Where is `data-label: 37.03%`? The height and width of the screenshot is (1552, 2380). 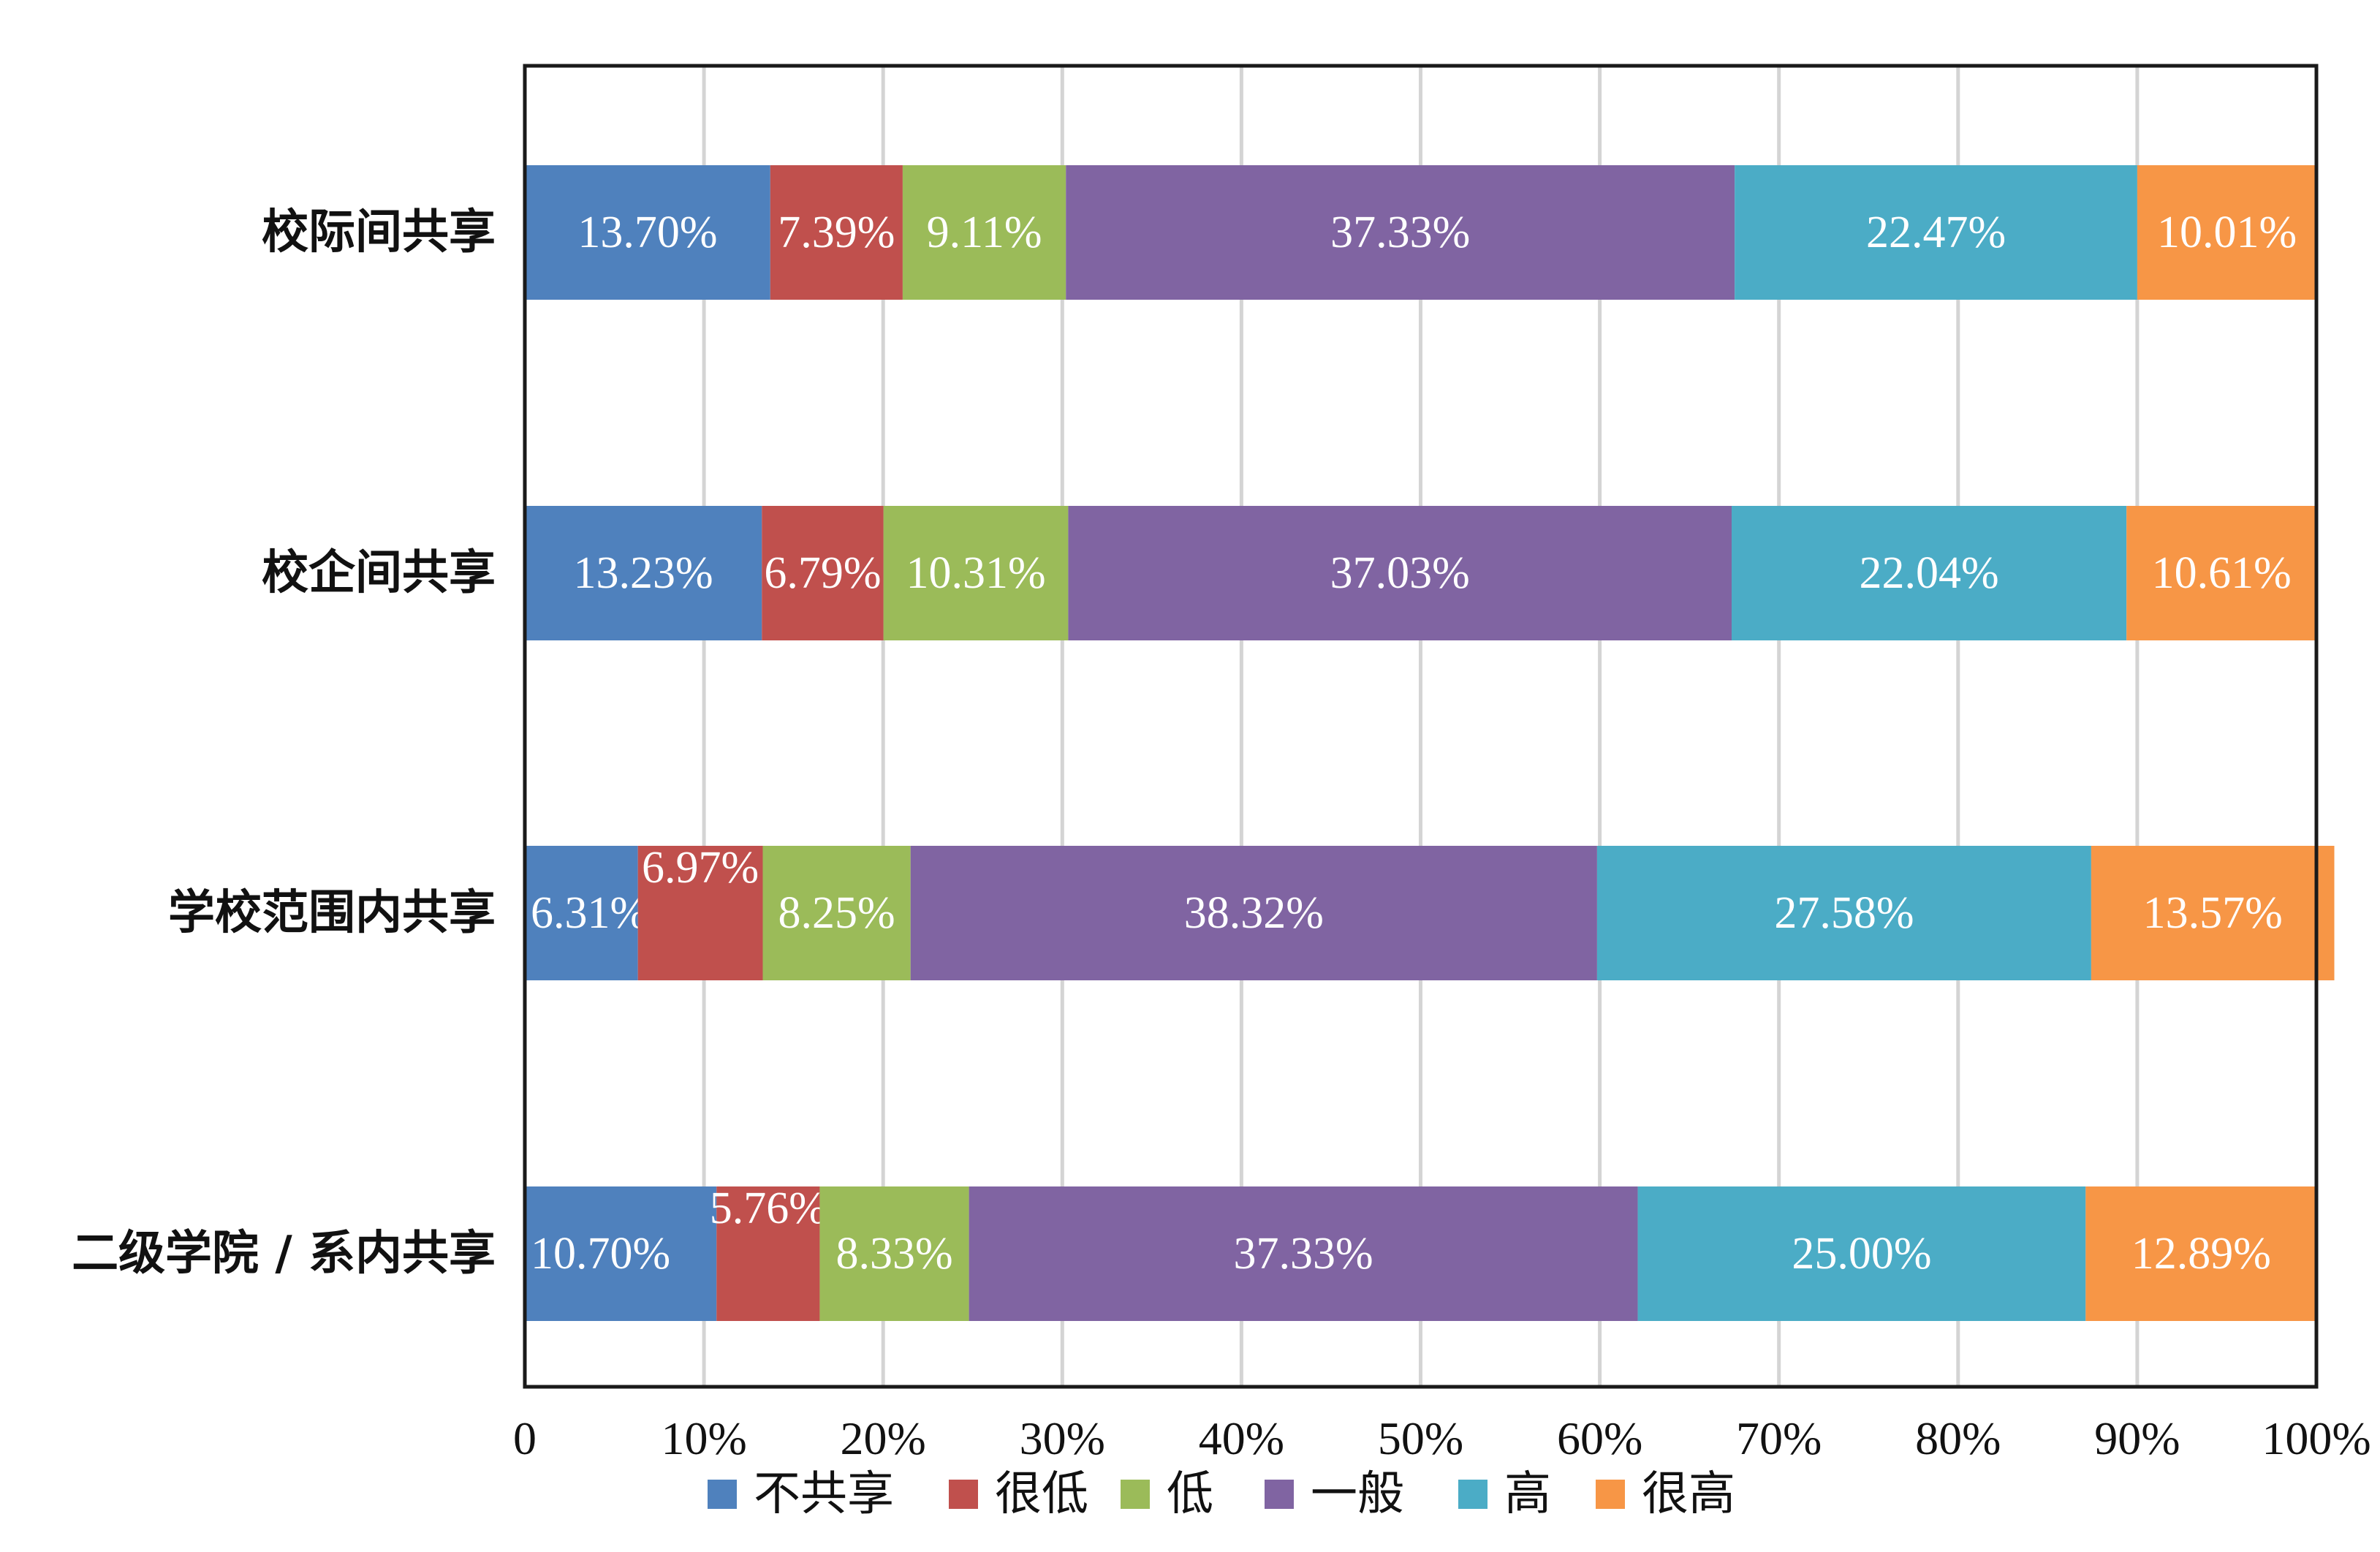
data-label: 37.03% is located at coordinates (1400, 573).